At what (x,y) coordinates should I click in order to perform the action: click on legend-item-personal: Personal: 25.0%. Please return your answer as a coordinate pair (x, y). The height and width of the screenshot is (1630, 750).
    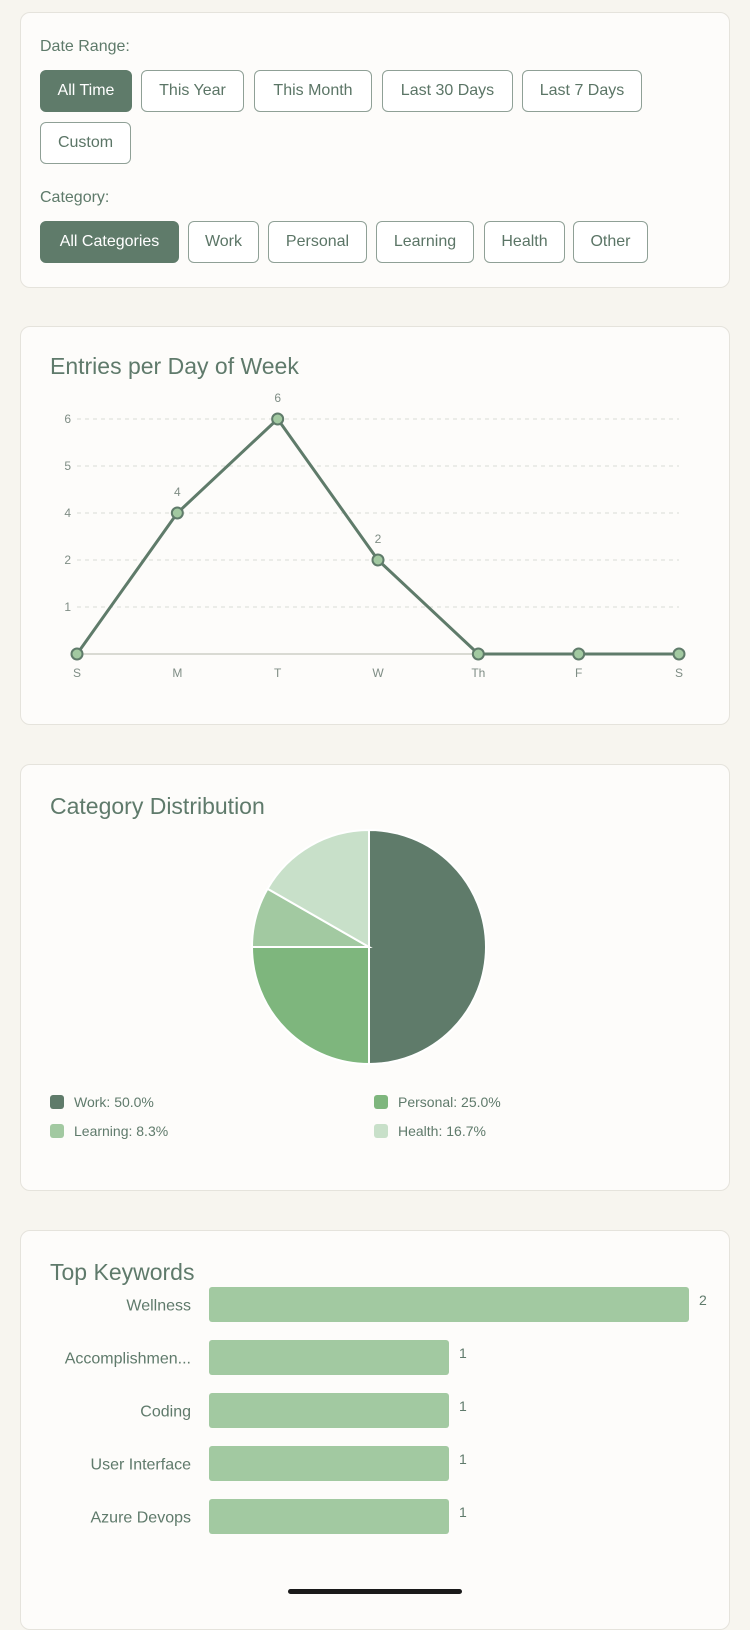
    Looking at the image, I should click on (437, 1102).